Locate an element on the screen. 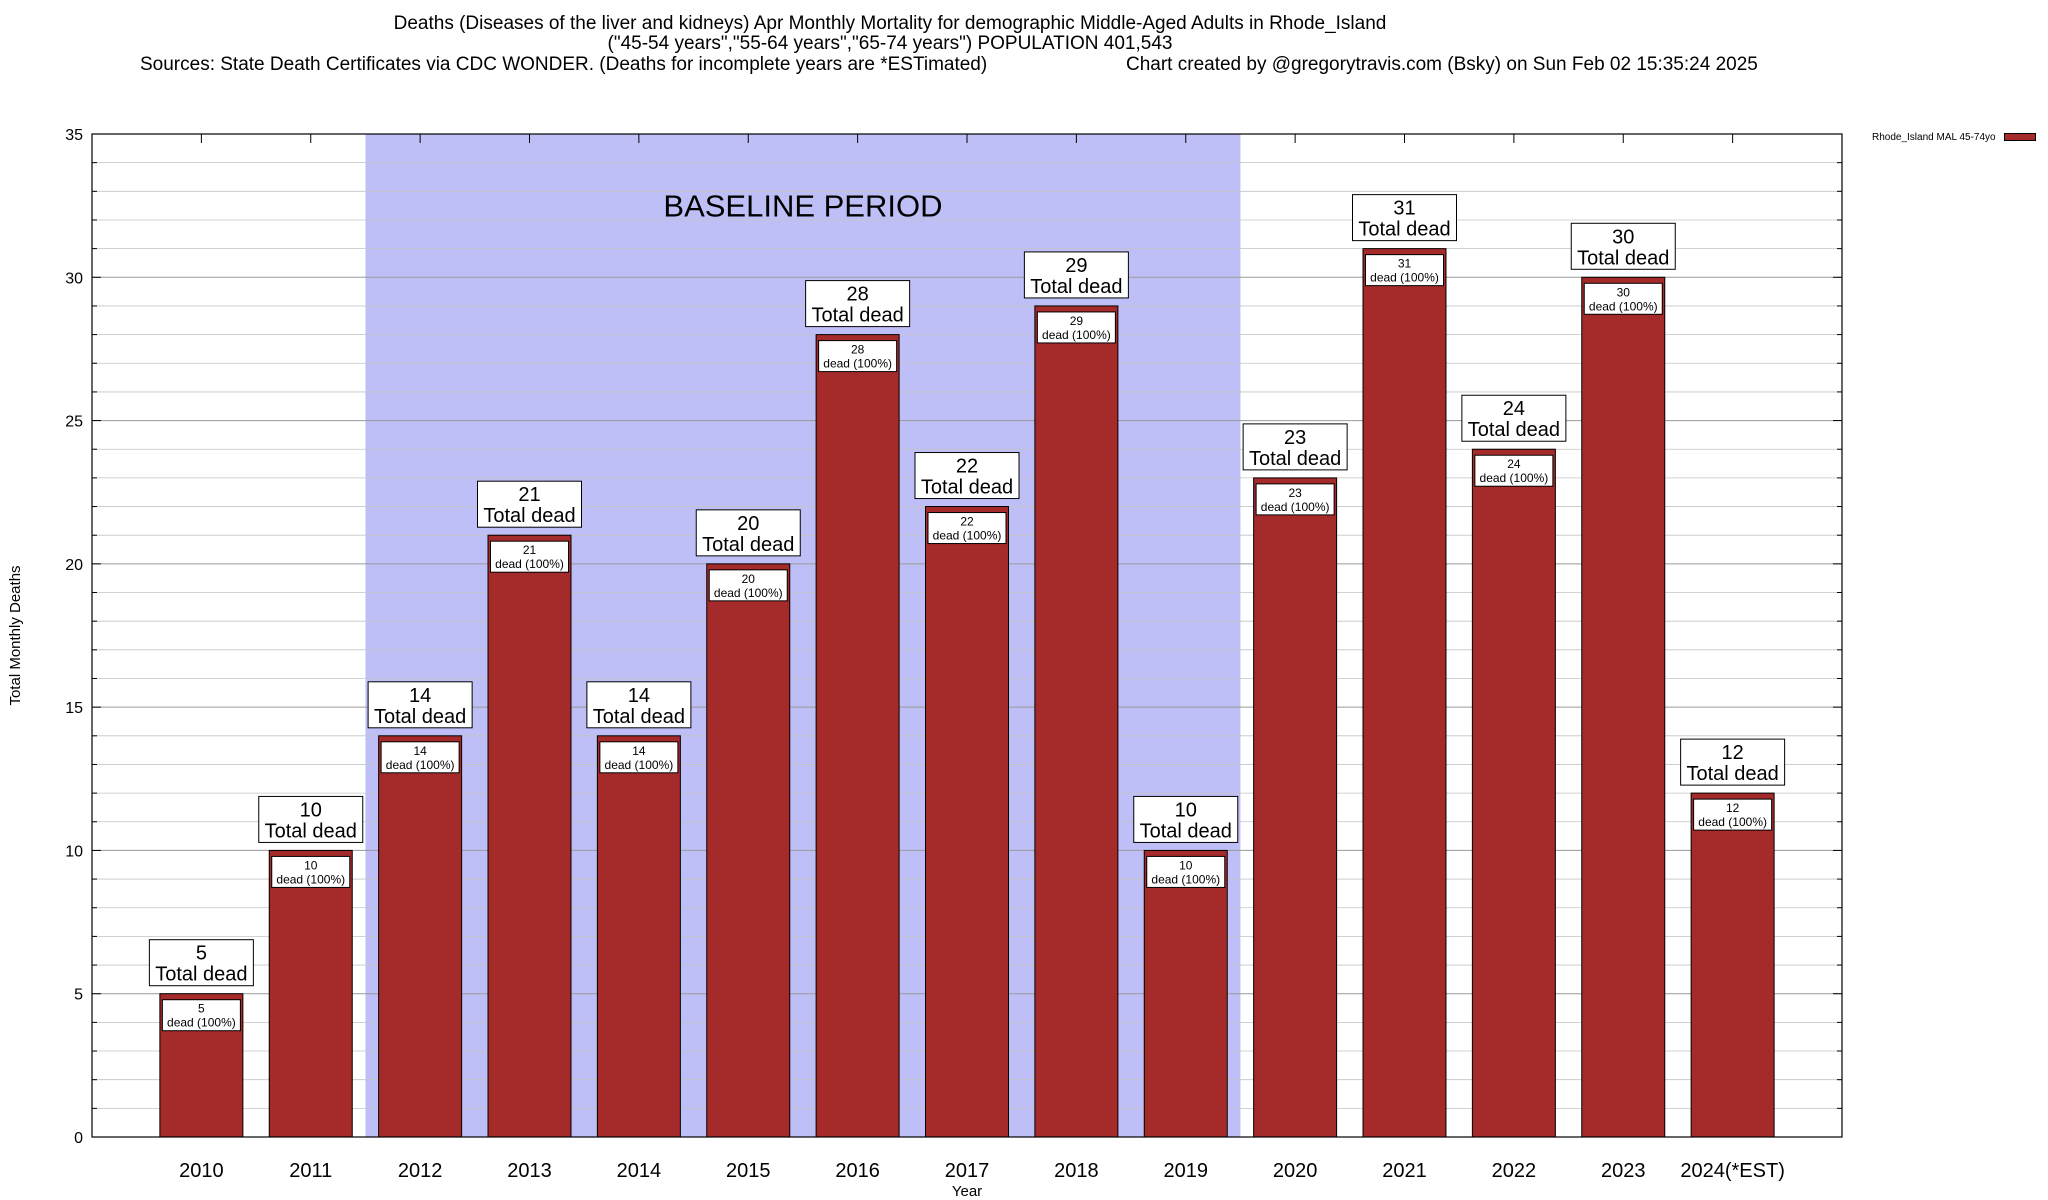  x-tick-label: 2022 is located at coordinates (1514, 1171).